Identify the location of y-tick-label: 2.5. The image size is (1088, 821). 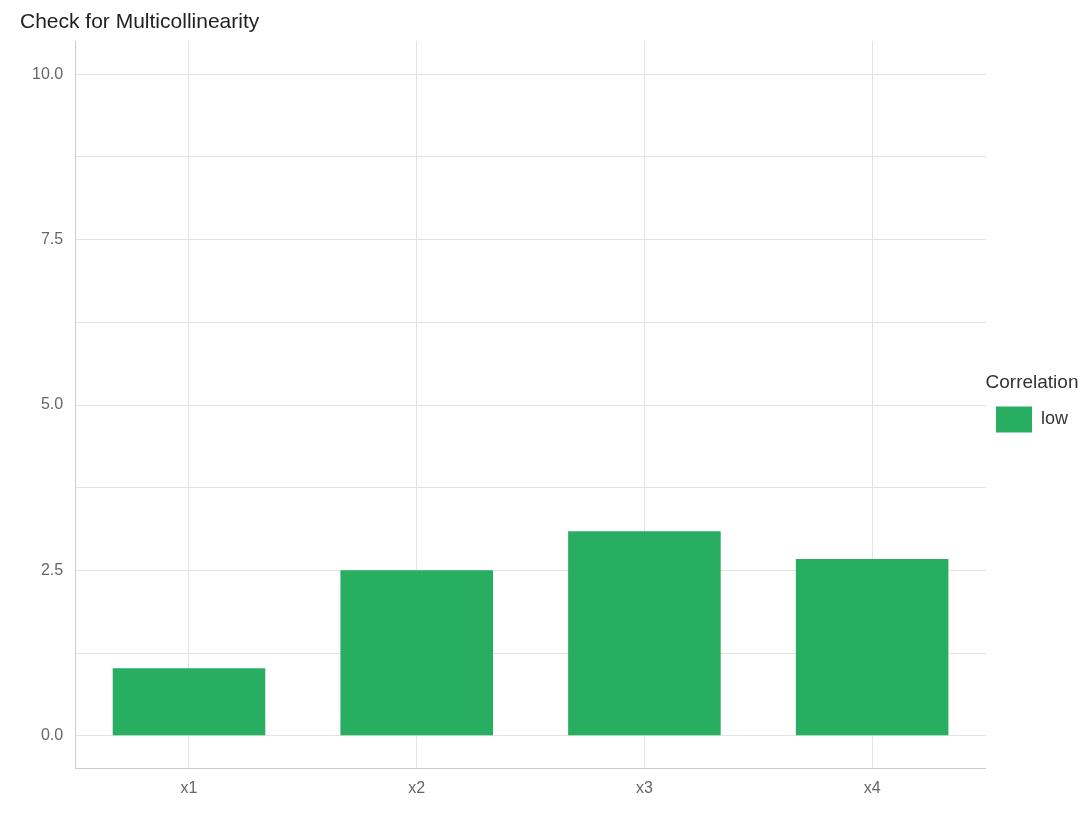
(52, 569).